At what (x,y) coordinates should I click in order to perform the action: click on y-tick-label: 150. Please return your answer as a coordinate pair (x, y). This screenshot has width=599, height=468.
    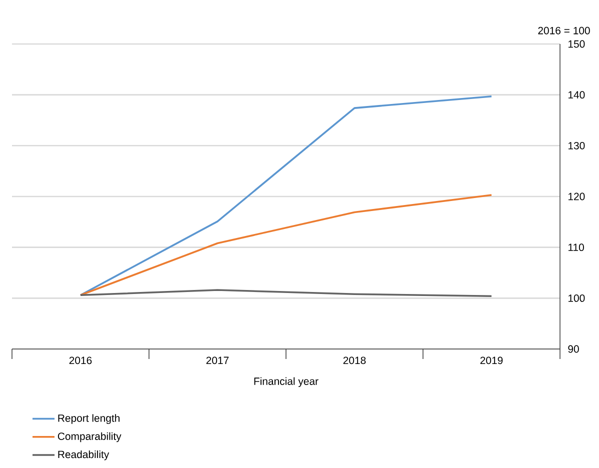
    Looking at the image, I should click on (576, 44).